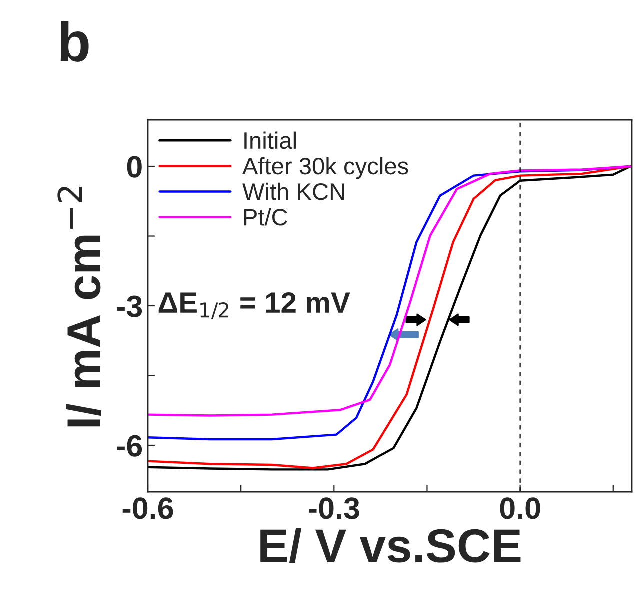  What do you see at coordinates (80, 307) in the screenshot?
I see `y-axis-title: I/ mA cm$^{−2}$` at bounding box center [80, 307].